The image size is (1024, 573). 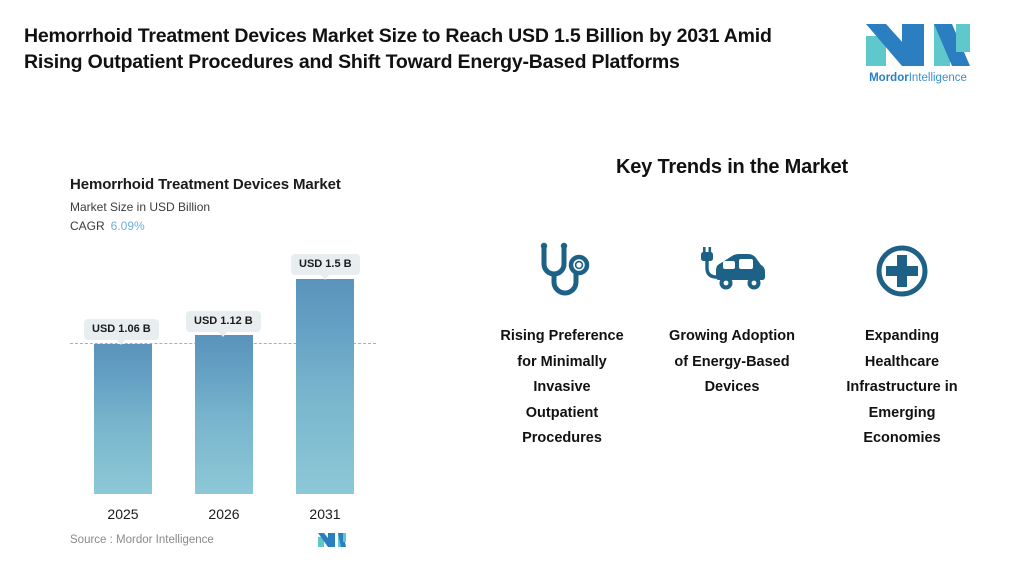 What do you see at coordinates (107, 226) in the screenshot?
I see `chart-cagr: CAGR 6.09%` at bounding box center [107, 226].